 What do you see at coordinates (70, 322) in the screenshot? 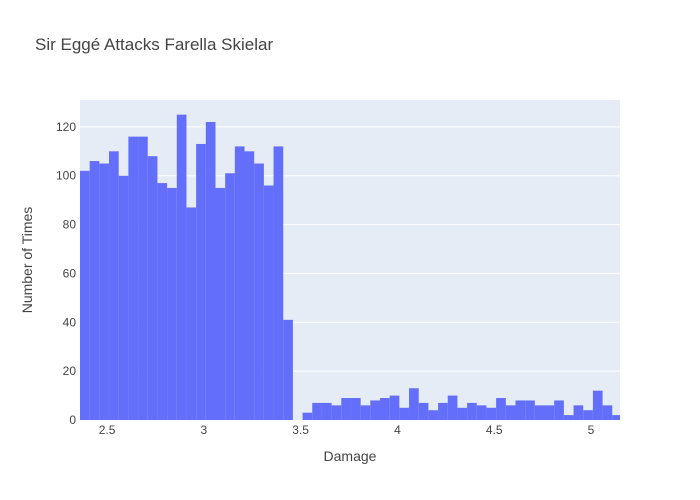
I see `y-tick-label: 40` at bounding box center [70, 322].